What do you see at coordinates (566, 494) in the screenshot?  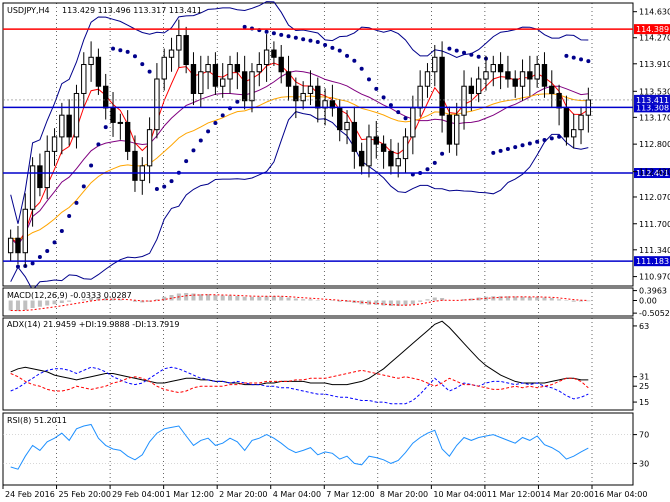 I see `time-label: 14 Mar 20:00` at bounding box center [566, 494].